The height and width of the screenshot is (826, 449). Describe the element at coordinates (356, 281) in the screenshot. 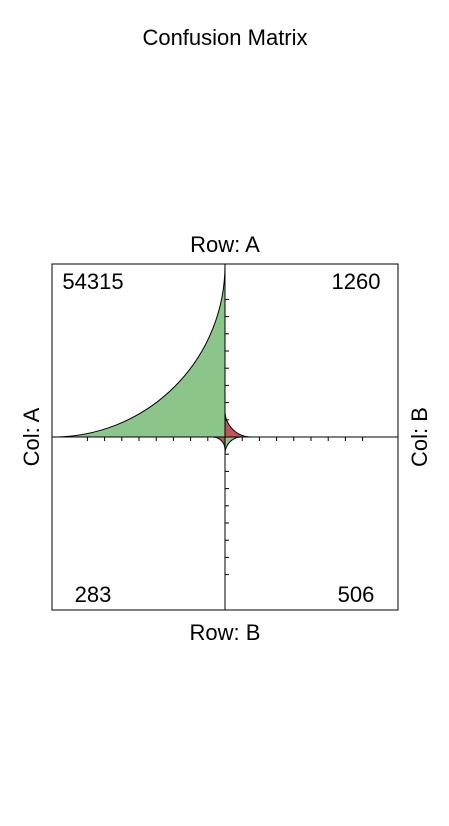

I see `count-top-right: 1260` at that location.